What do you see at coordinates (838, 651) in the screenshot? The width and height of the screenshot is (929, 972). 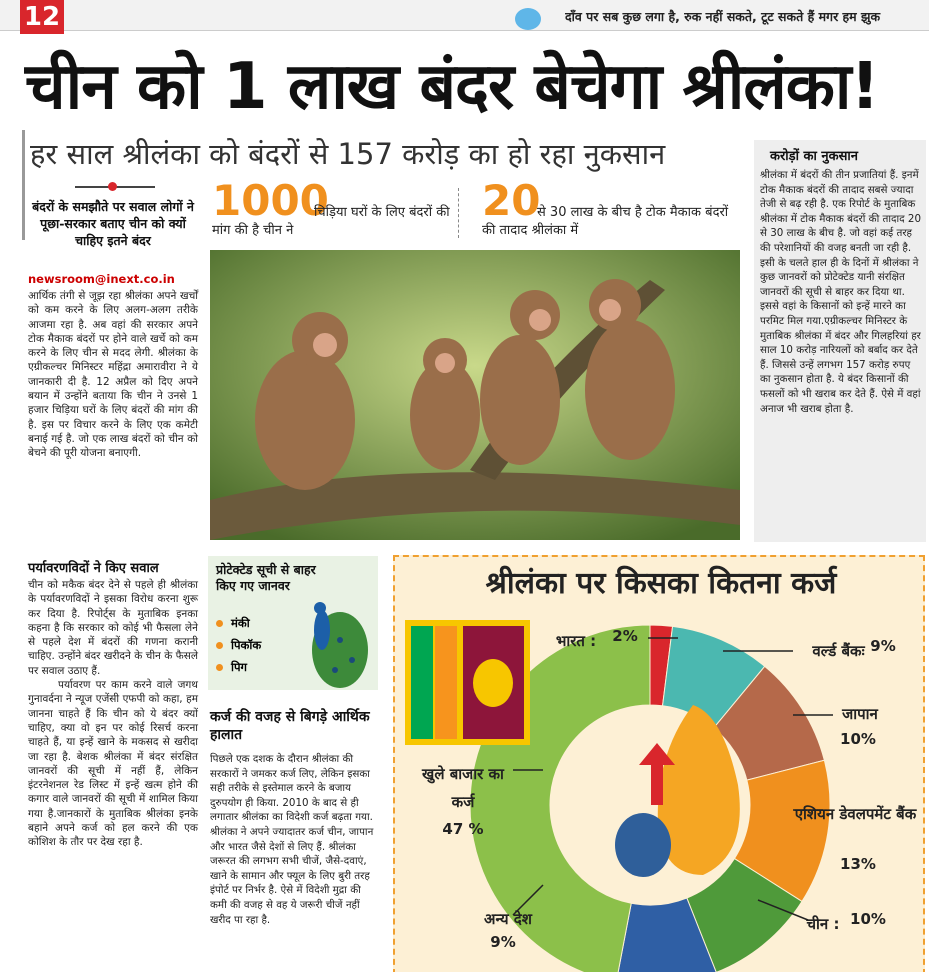 I see `category-label: वर्ल्ड बैंकः` at bounding box center [838, 651].